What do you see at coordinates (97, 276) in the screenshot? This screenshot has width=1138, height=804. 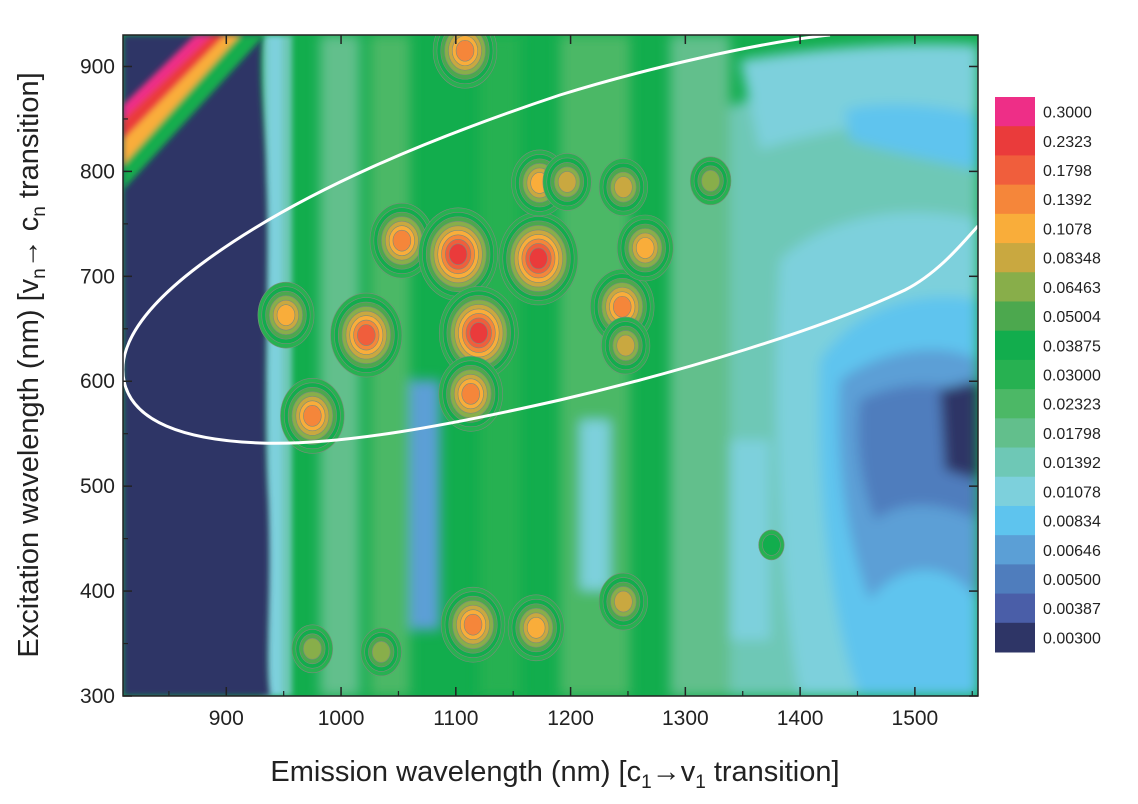 I see `y-tick-label: 700` at bounding box center [97, 276].